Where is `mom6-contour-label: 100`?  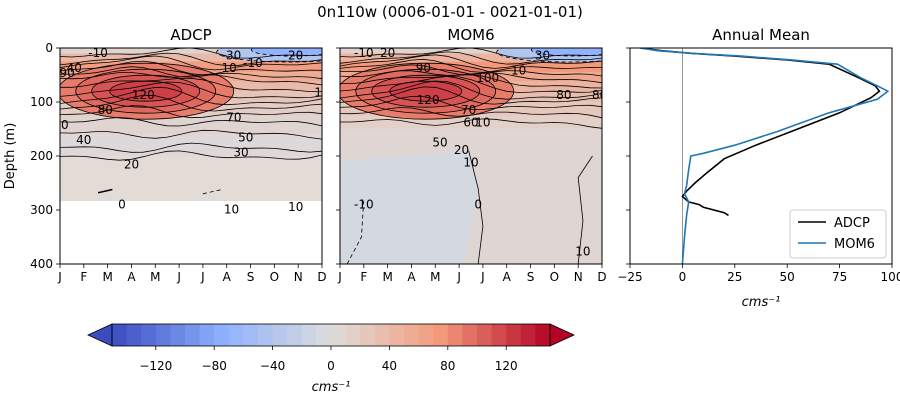
mom6-contour-label: 100 is located at coordinates (487, 78).